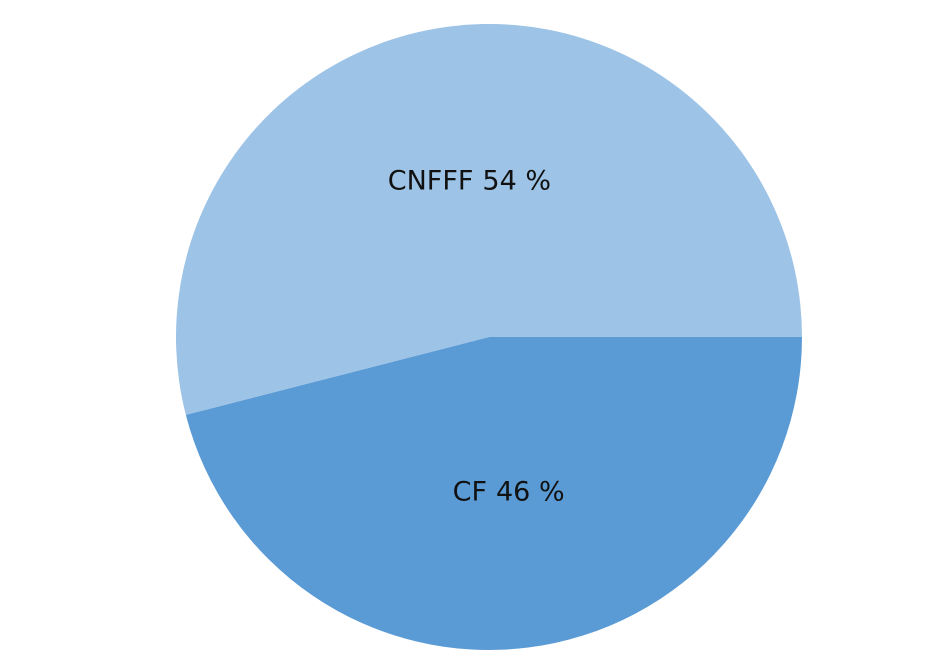 Image resolution: width=941 pixels, height=662 pixels. I want to click on slice-value: 54 %, so click(516, 180).